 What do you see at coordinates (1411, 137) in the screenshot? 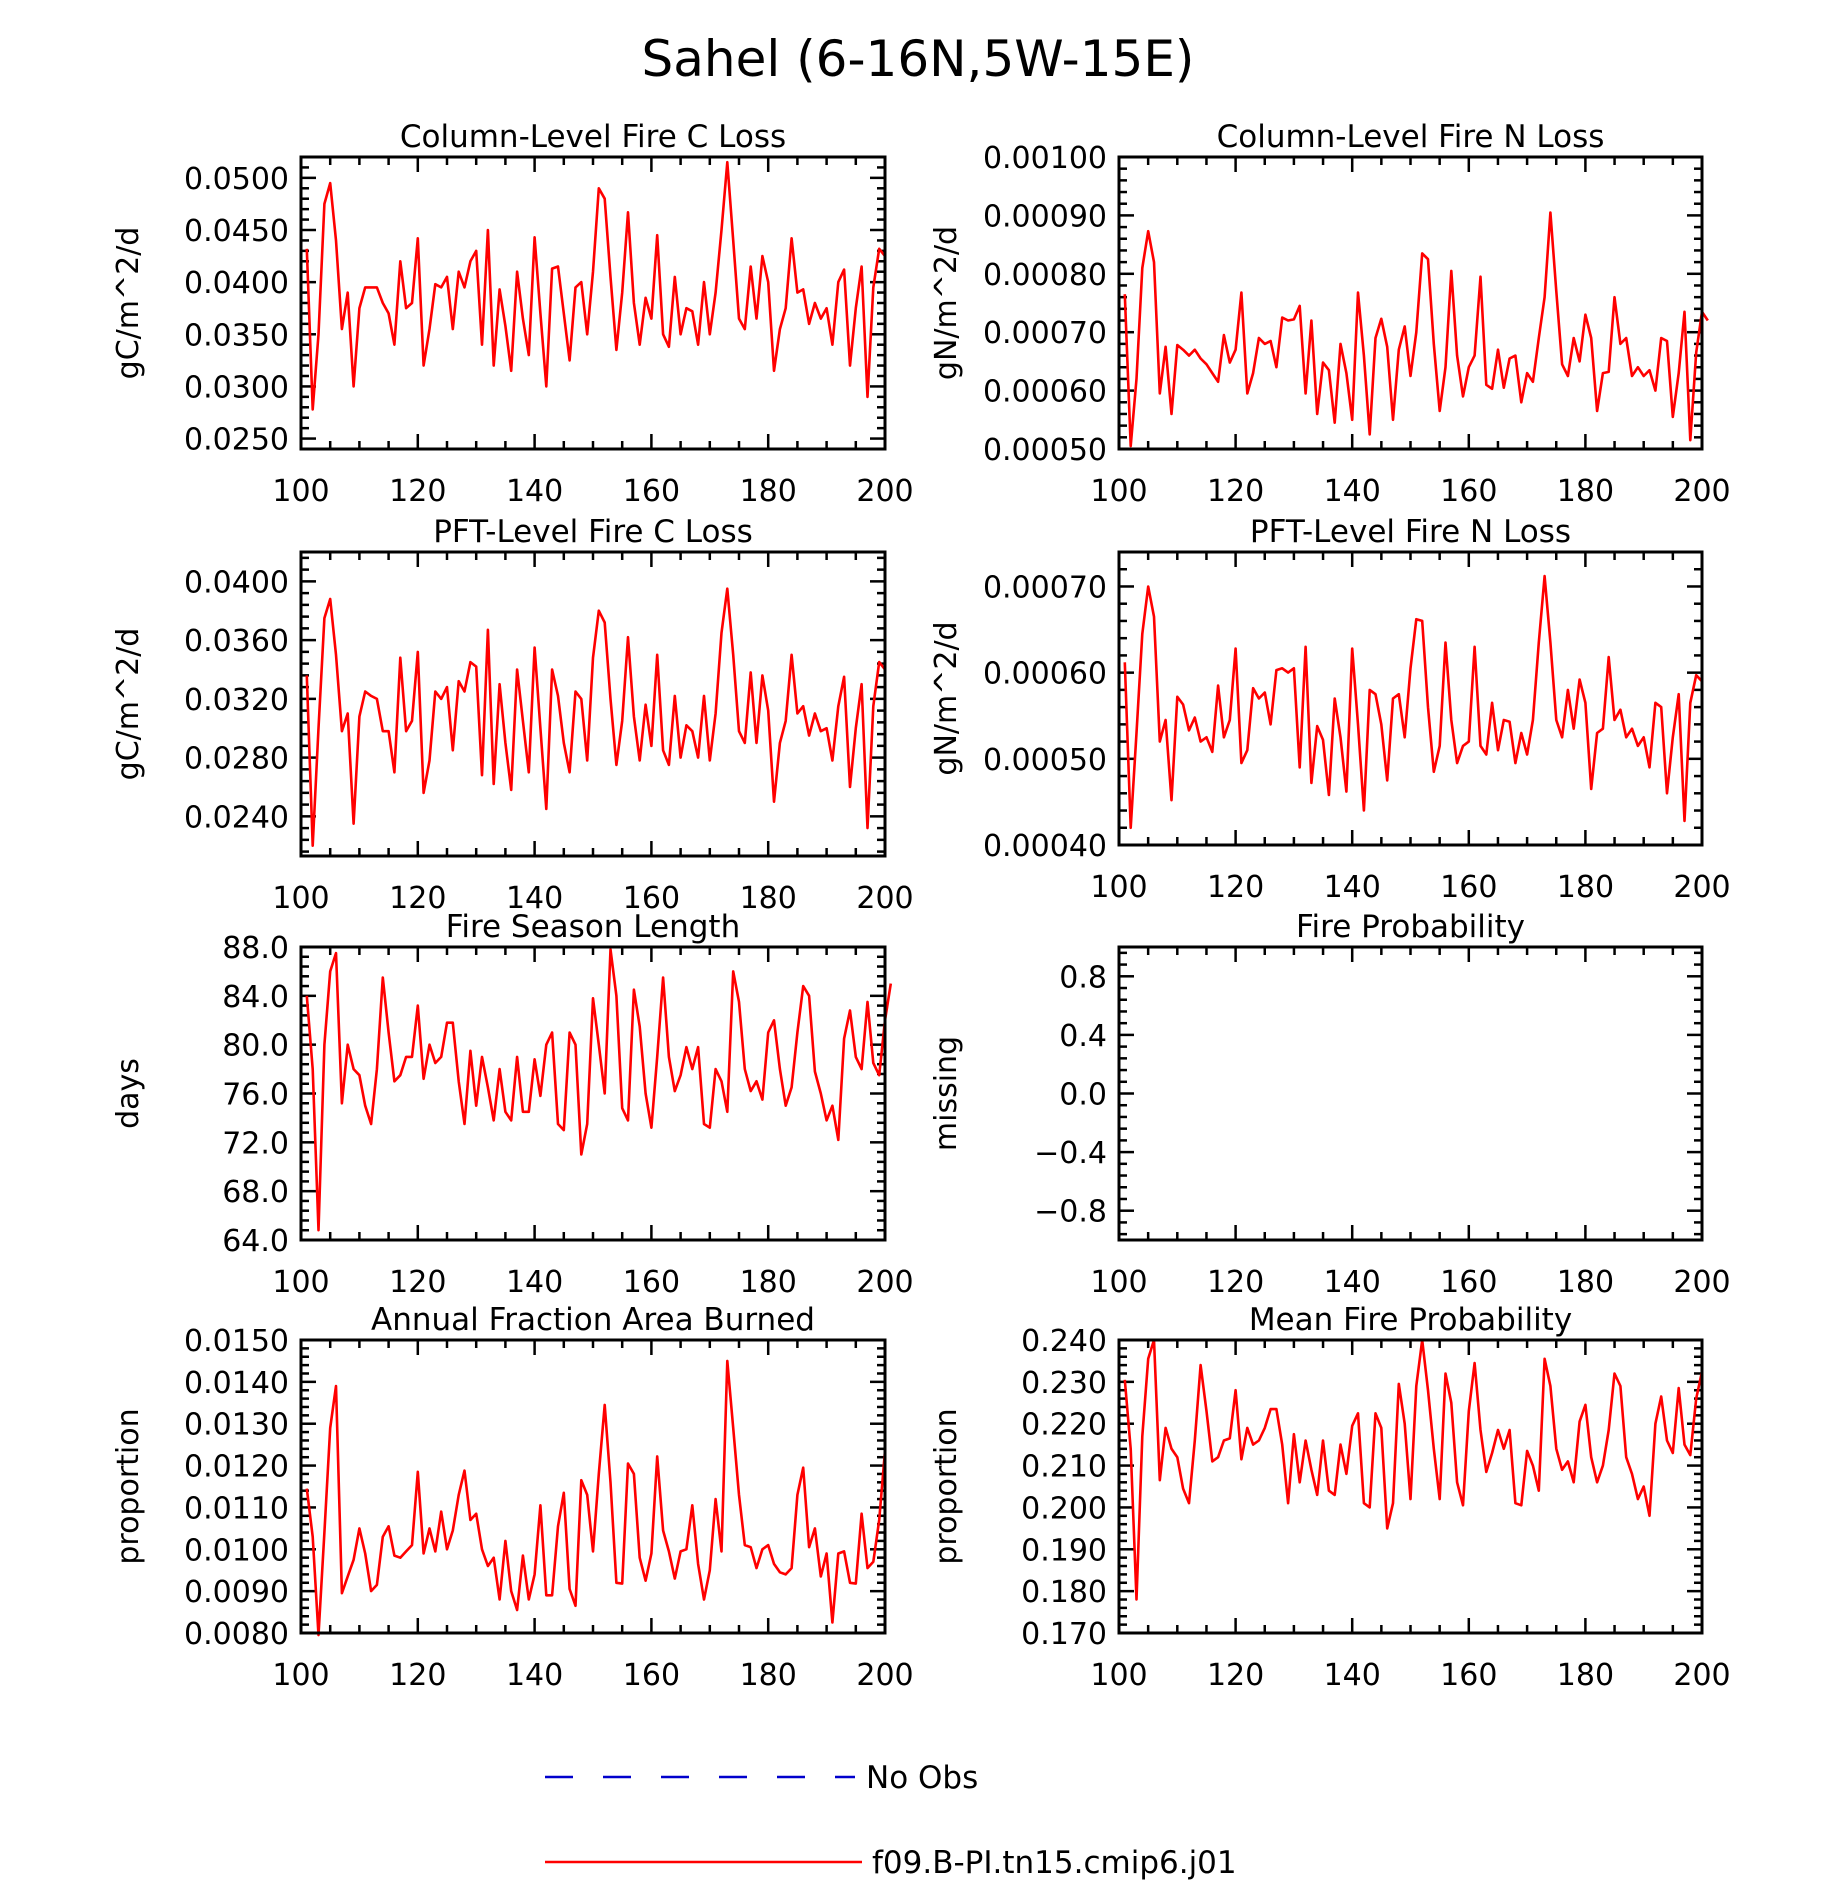
I see `panel-title: Column-Level Fire N Loss` at bounding box center [1411, 137].